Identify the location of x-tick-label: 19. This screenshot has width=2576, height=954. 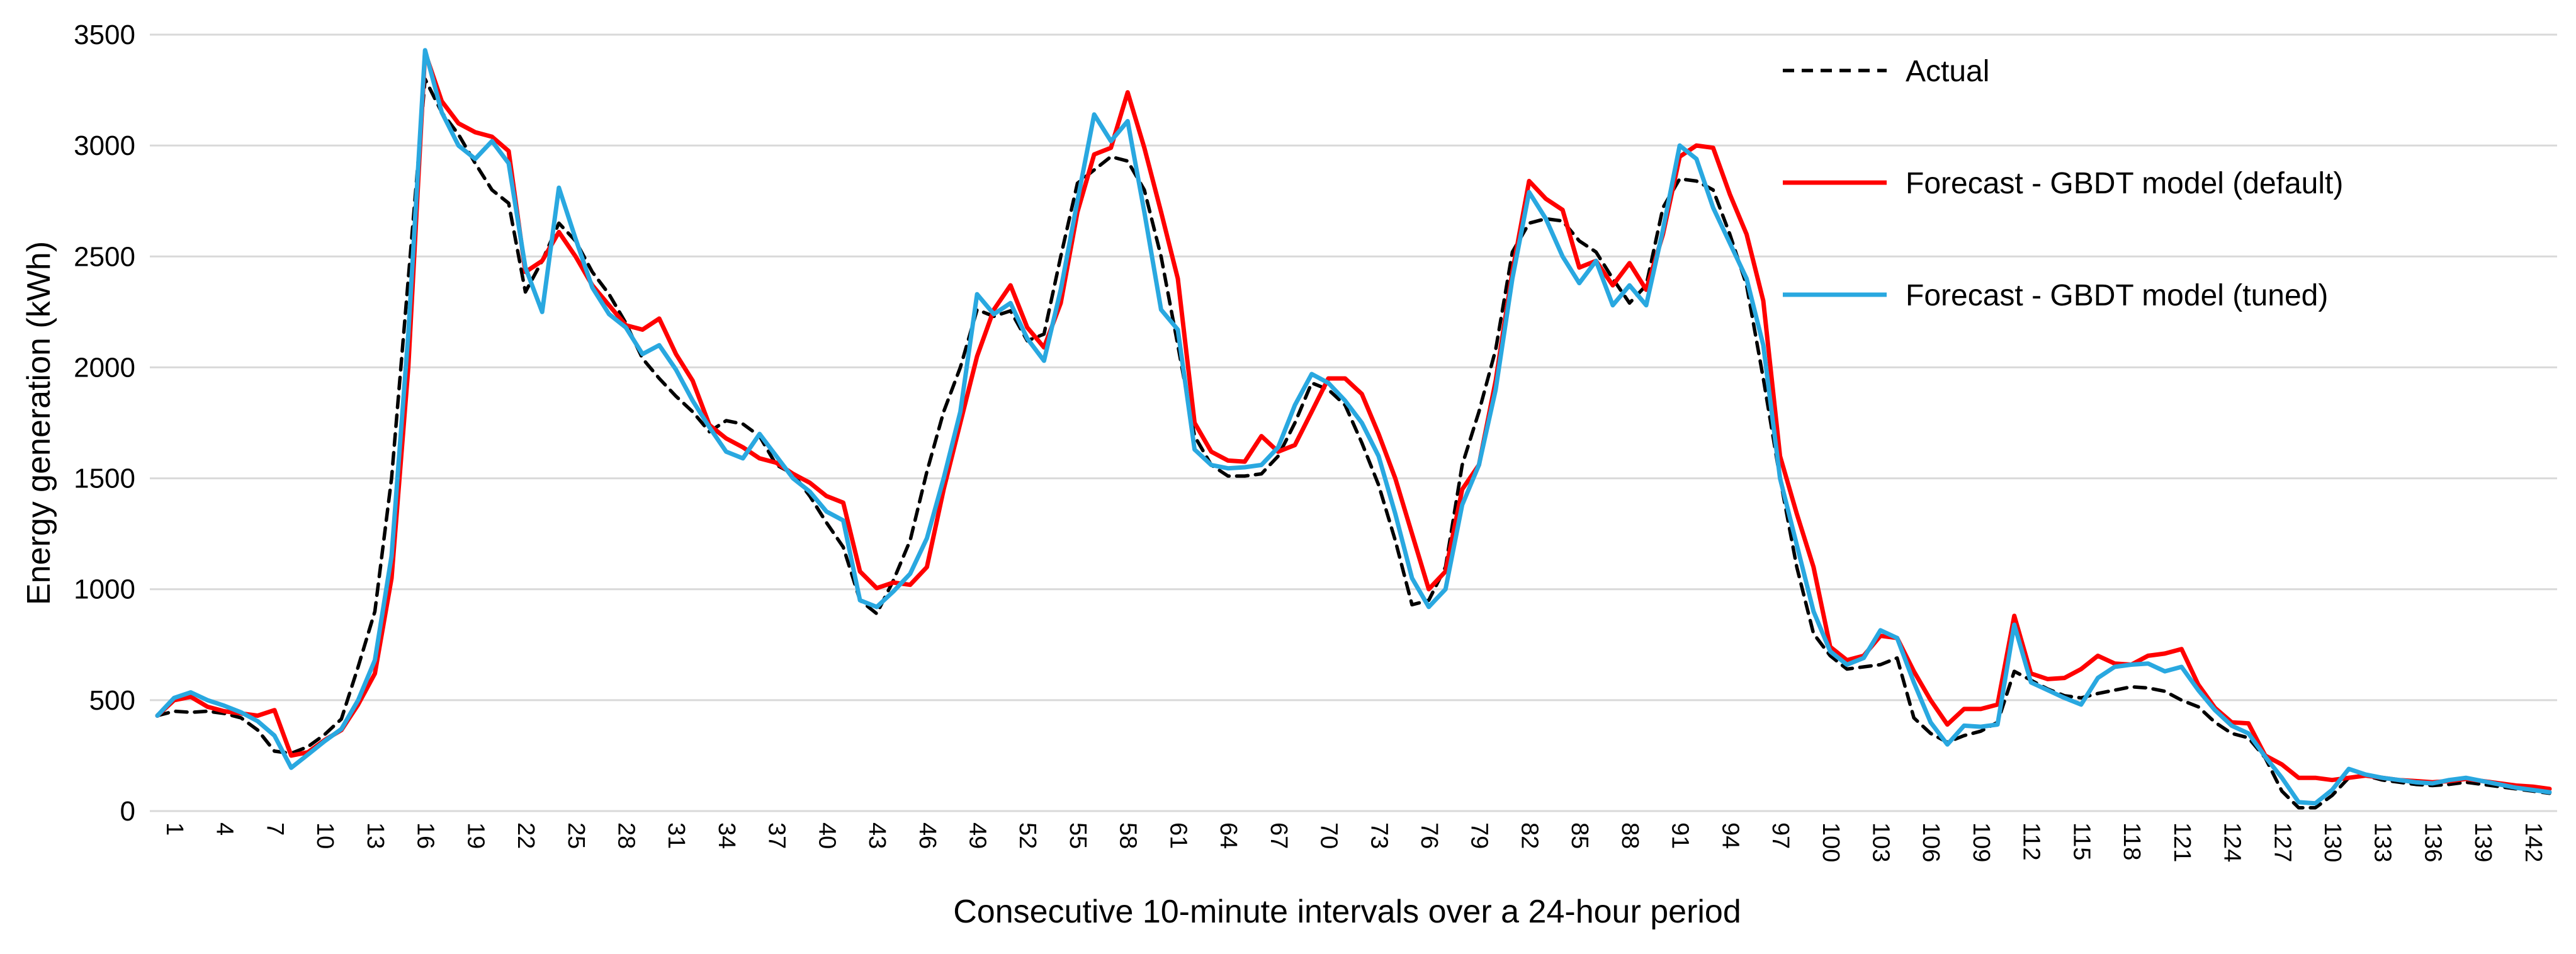
(475, 835).